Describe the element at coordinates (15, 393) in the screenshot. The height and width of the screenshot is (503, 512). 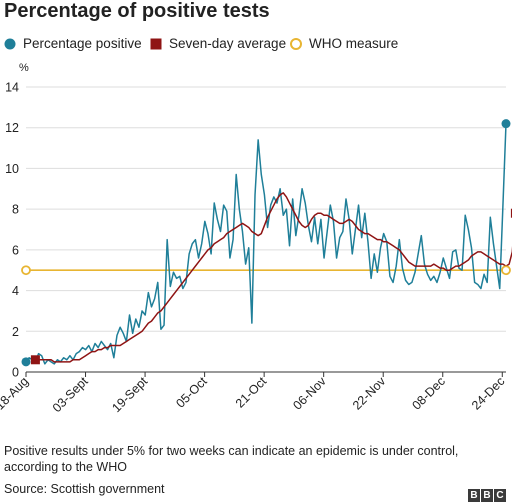
I see `x-tick-label: 18-Aug` at that location.